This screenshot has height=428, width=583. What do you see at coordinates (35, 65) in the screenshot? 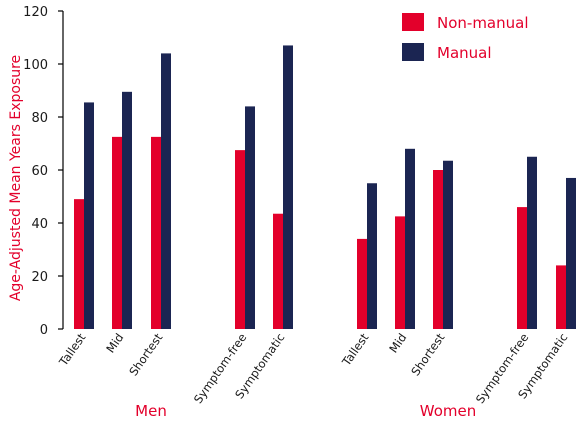
I see `y-tick-label: 100` at bounding box center [35, 65].